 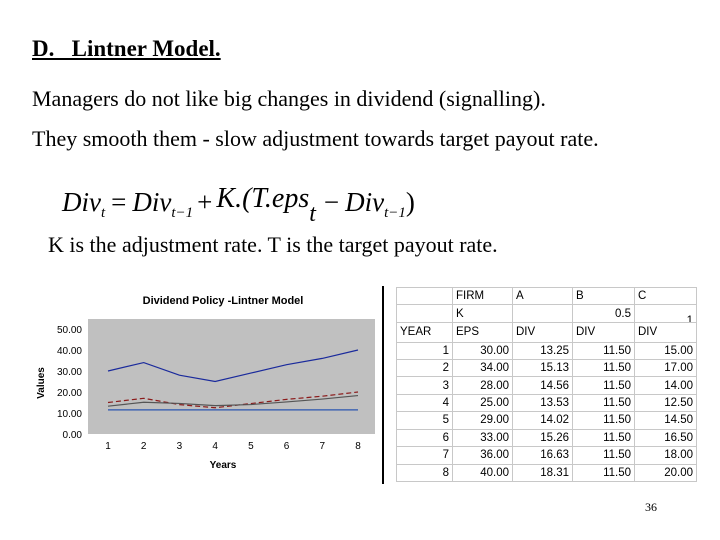 I want to click on table-row: 4 25.00 13.53 11.50 12.50, so click(x=546, y=403).